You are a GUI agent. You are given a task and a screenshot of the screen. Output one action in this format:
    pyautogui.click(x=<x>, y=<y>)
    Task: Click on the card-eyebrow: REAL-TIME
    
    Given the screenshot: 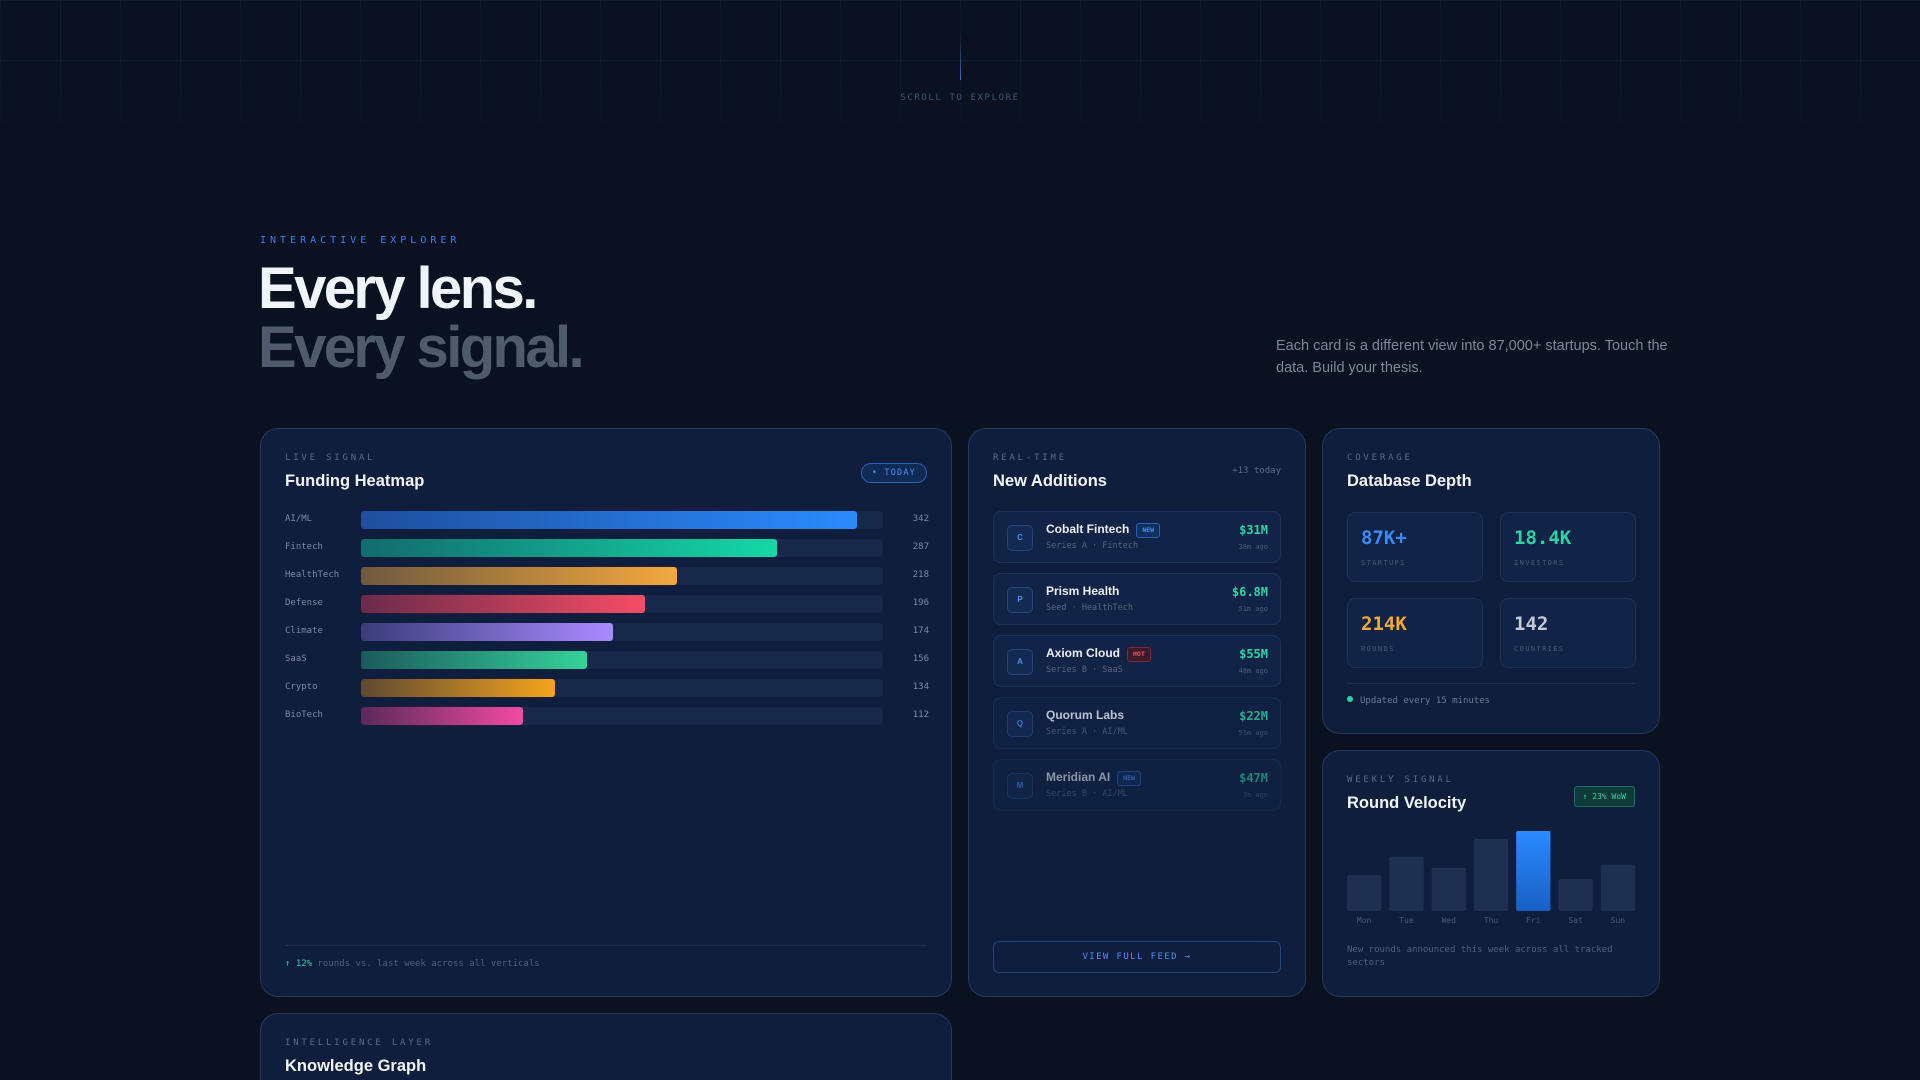 What is the action you would take?
    pyautogui.click(x=1030, y=458)
    